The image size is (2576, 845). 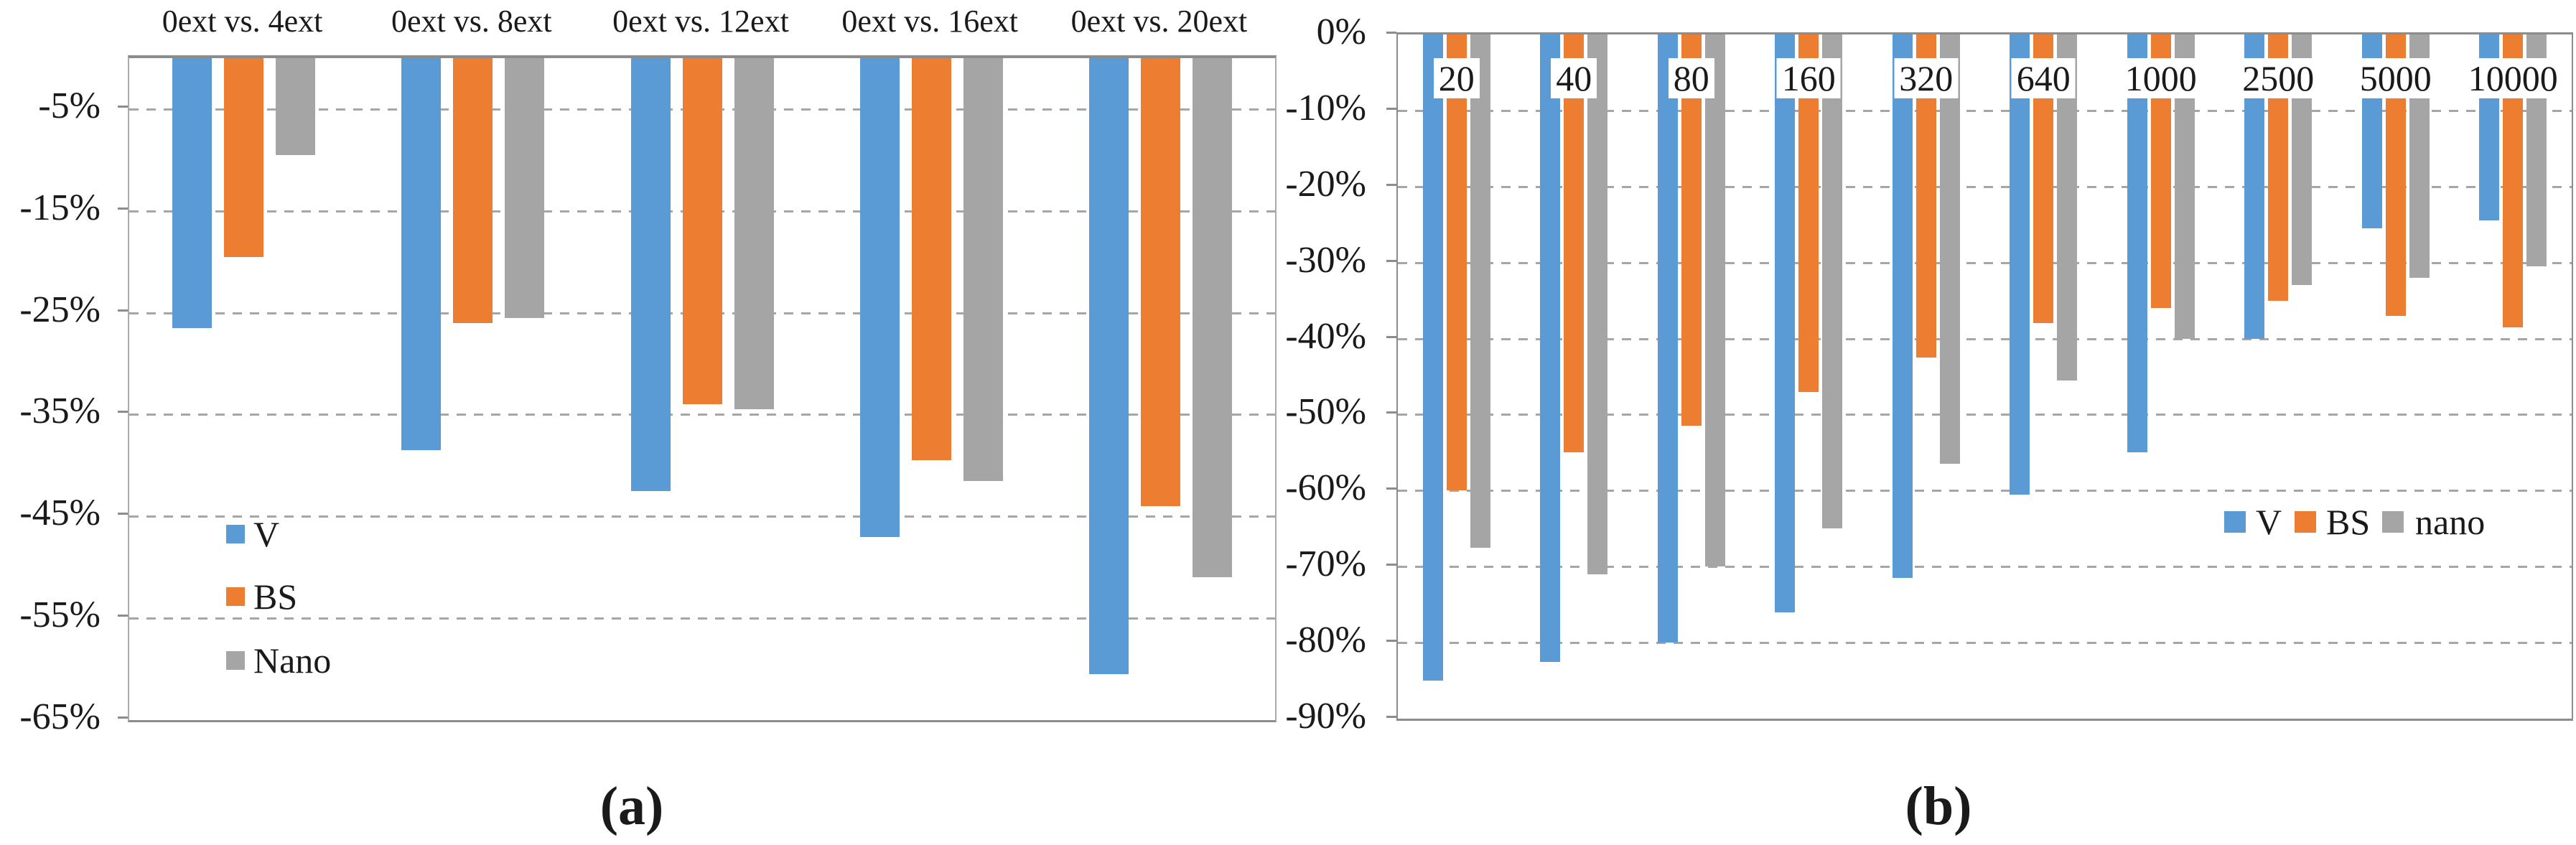 I want to click on chart-b-ytick-label: -80%, so click(x=1325, y=640).